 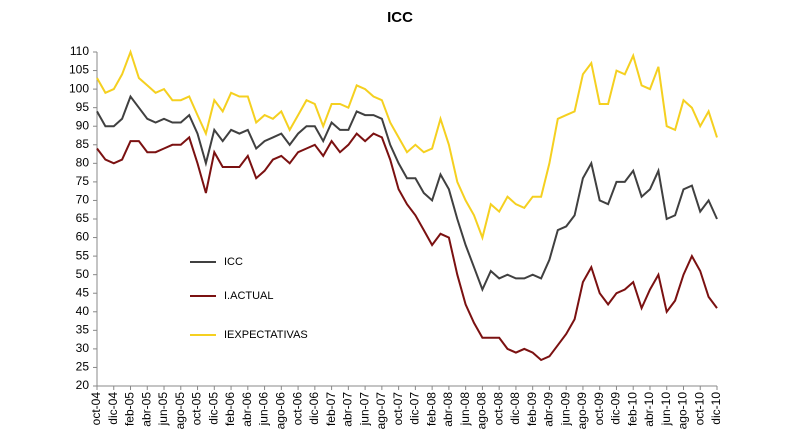 I want to click on x-tick-label: feb-06, so click(x=230, y=409).